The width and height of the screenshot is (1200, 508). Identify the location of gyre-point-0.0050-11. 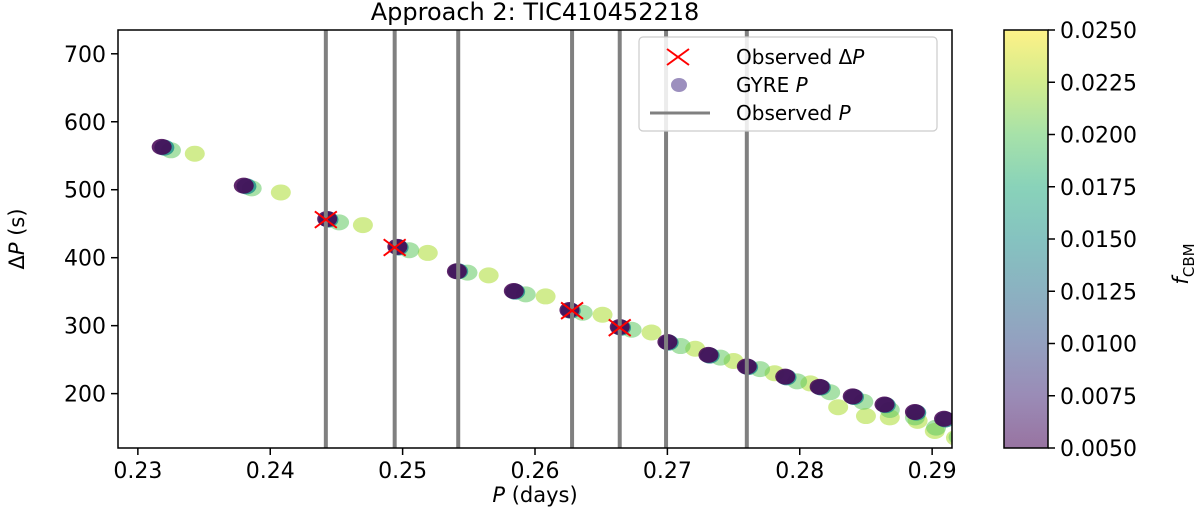
(785, 376).